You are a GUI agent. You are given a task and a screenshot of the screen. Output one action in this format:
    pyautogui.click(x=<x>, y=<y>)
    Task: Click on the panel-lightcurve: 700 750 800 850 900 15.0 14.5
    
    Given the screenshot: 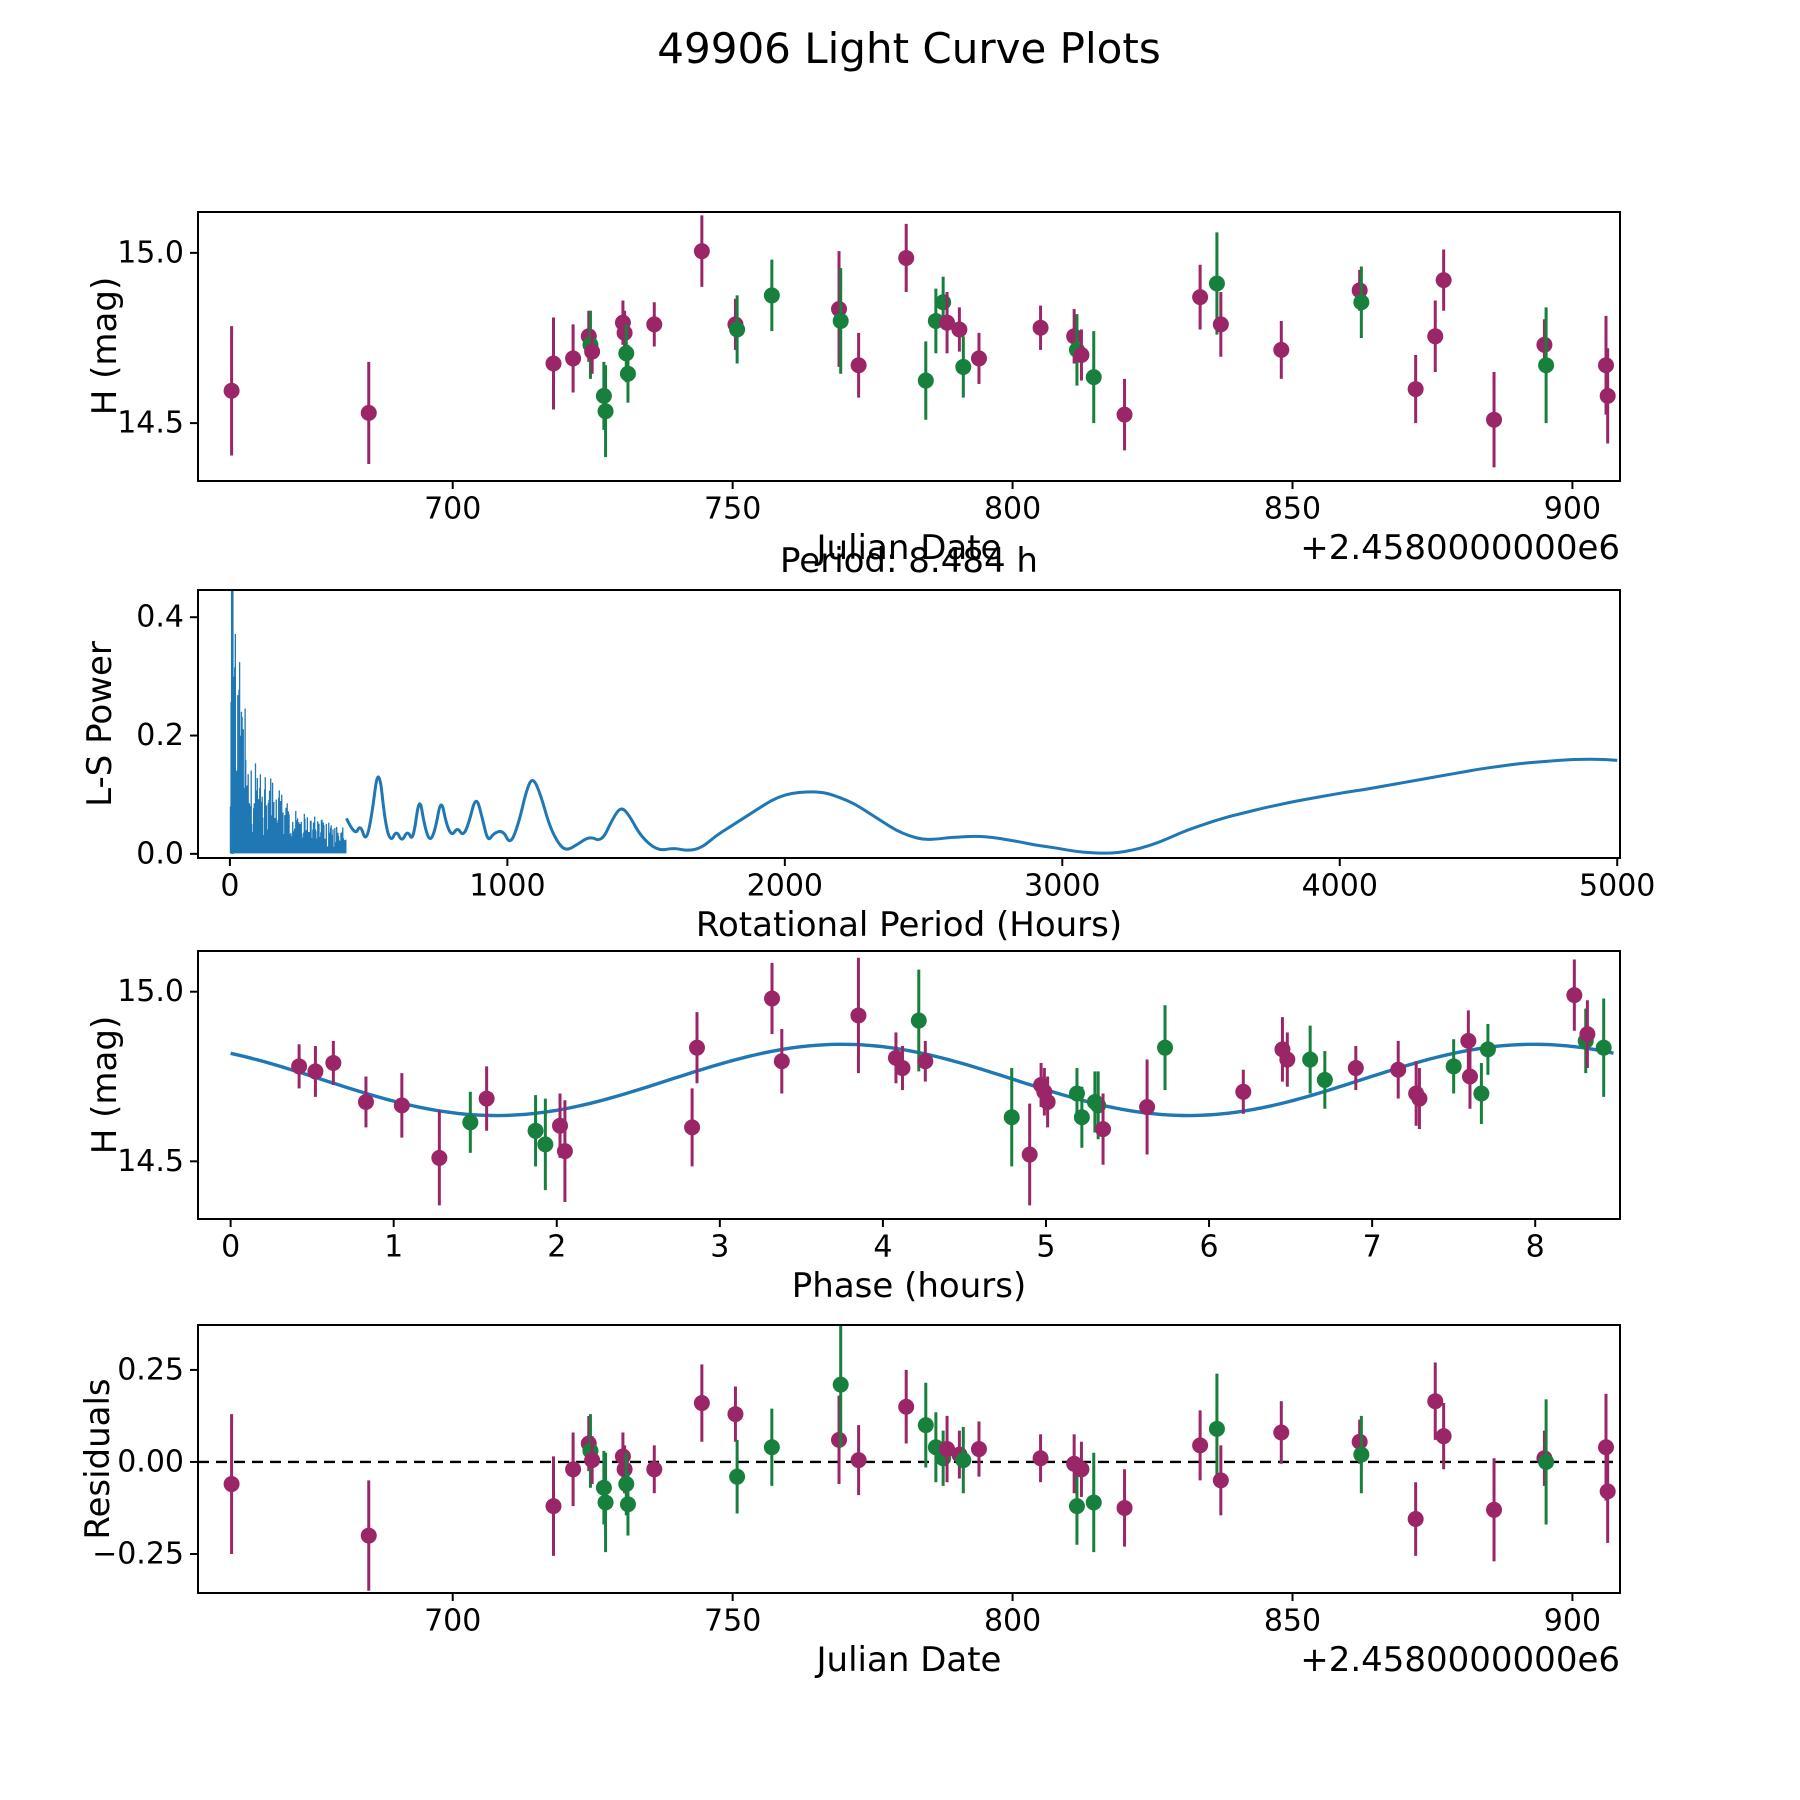 What is the action you would take?
    pyautogui.click(x=869, y=369)
    